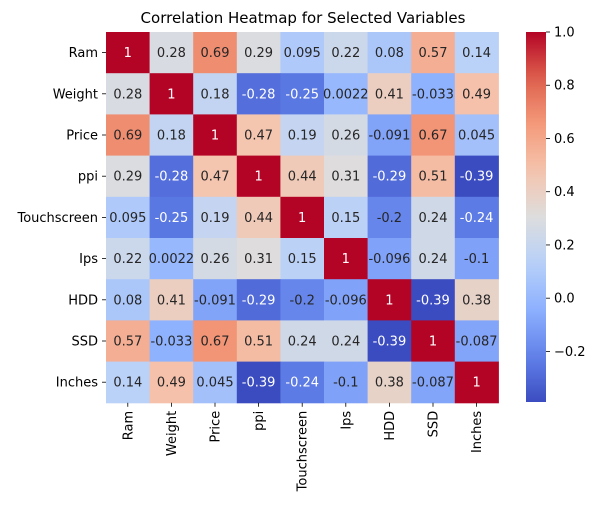 The height and width of the screenshot is (511, 598). Describe the element at coordinates (128, 53) in the screenshot. I see `heatmap-cell-ram-ram` at that location.